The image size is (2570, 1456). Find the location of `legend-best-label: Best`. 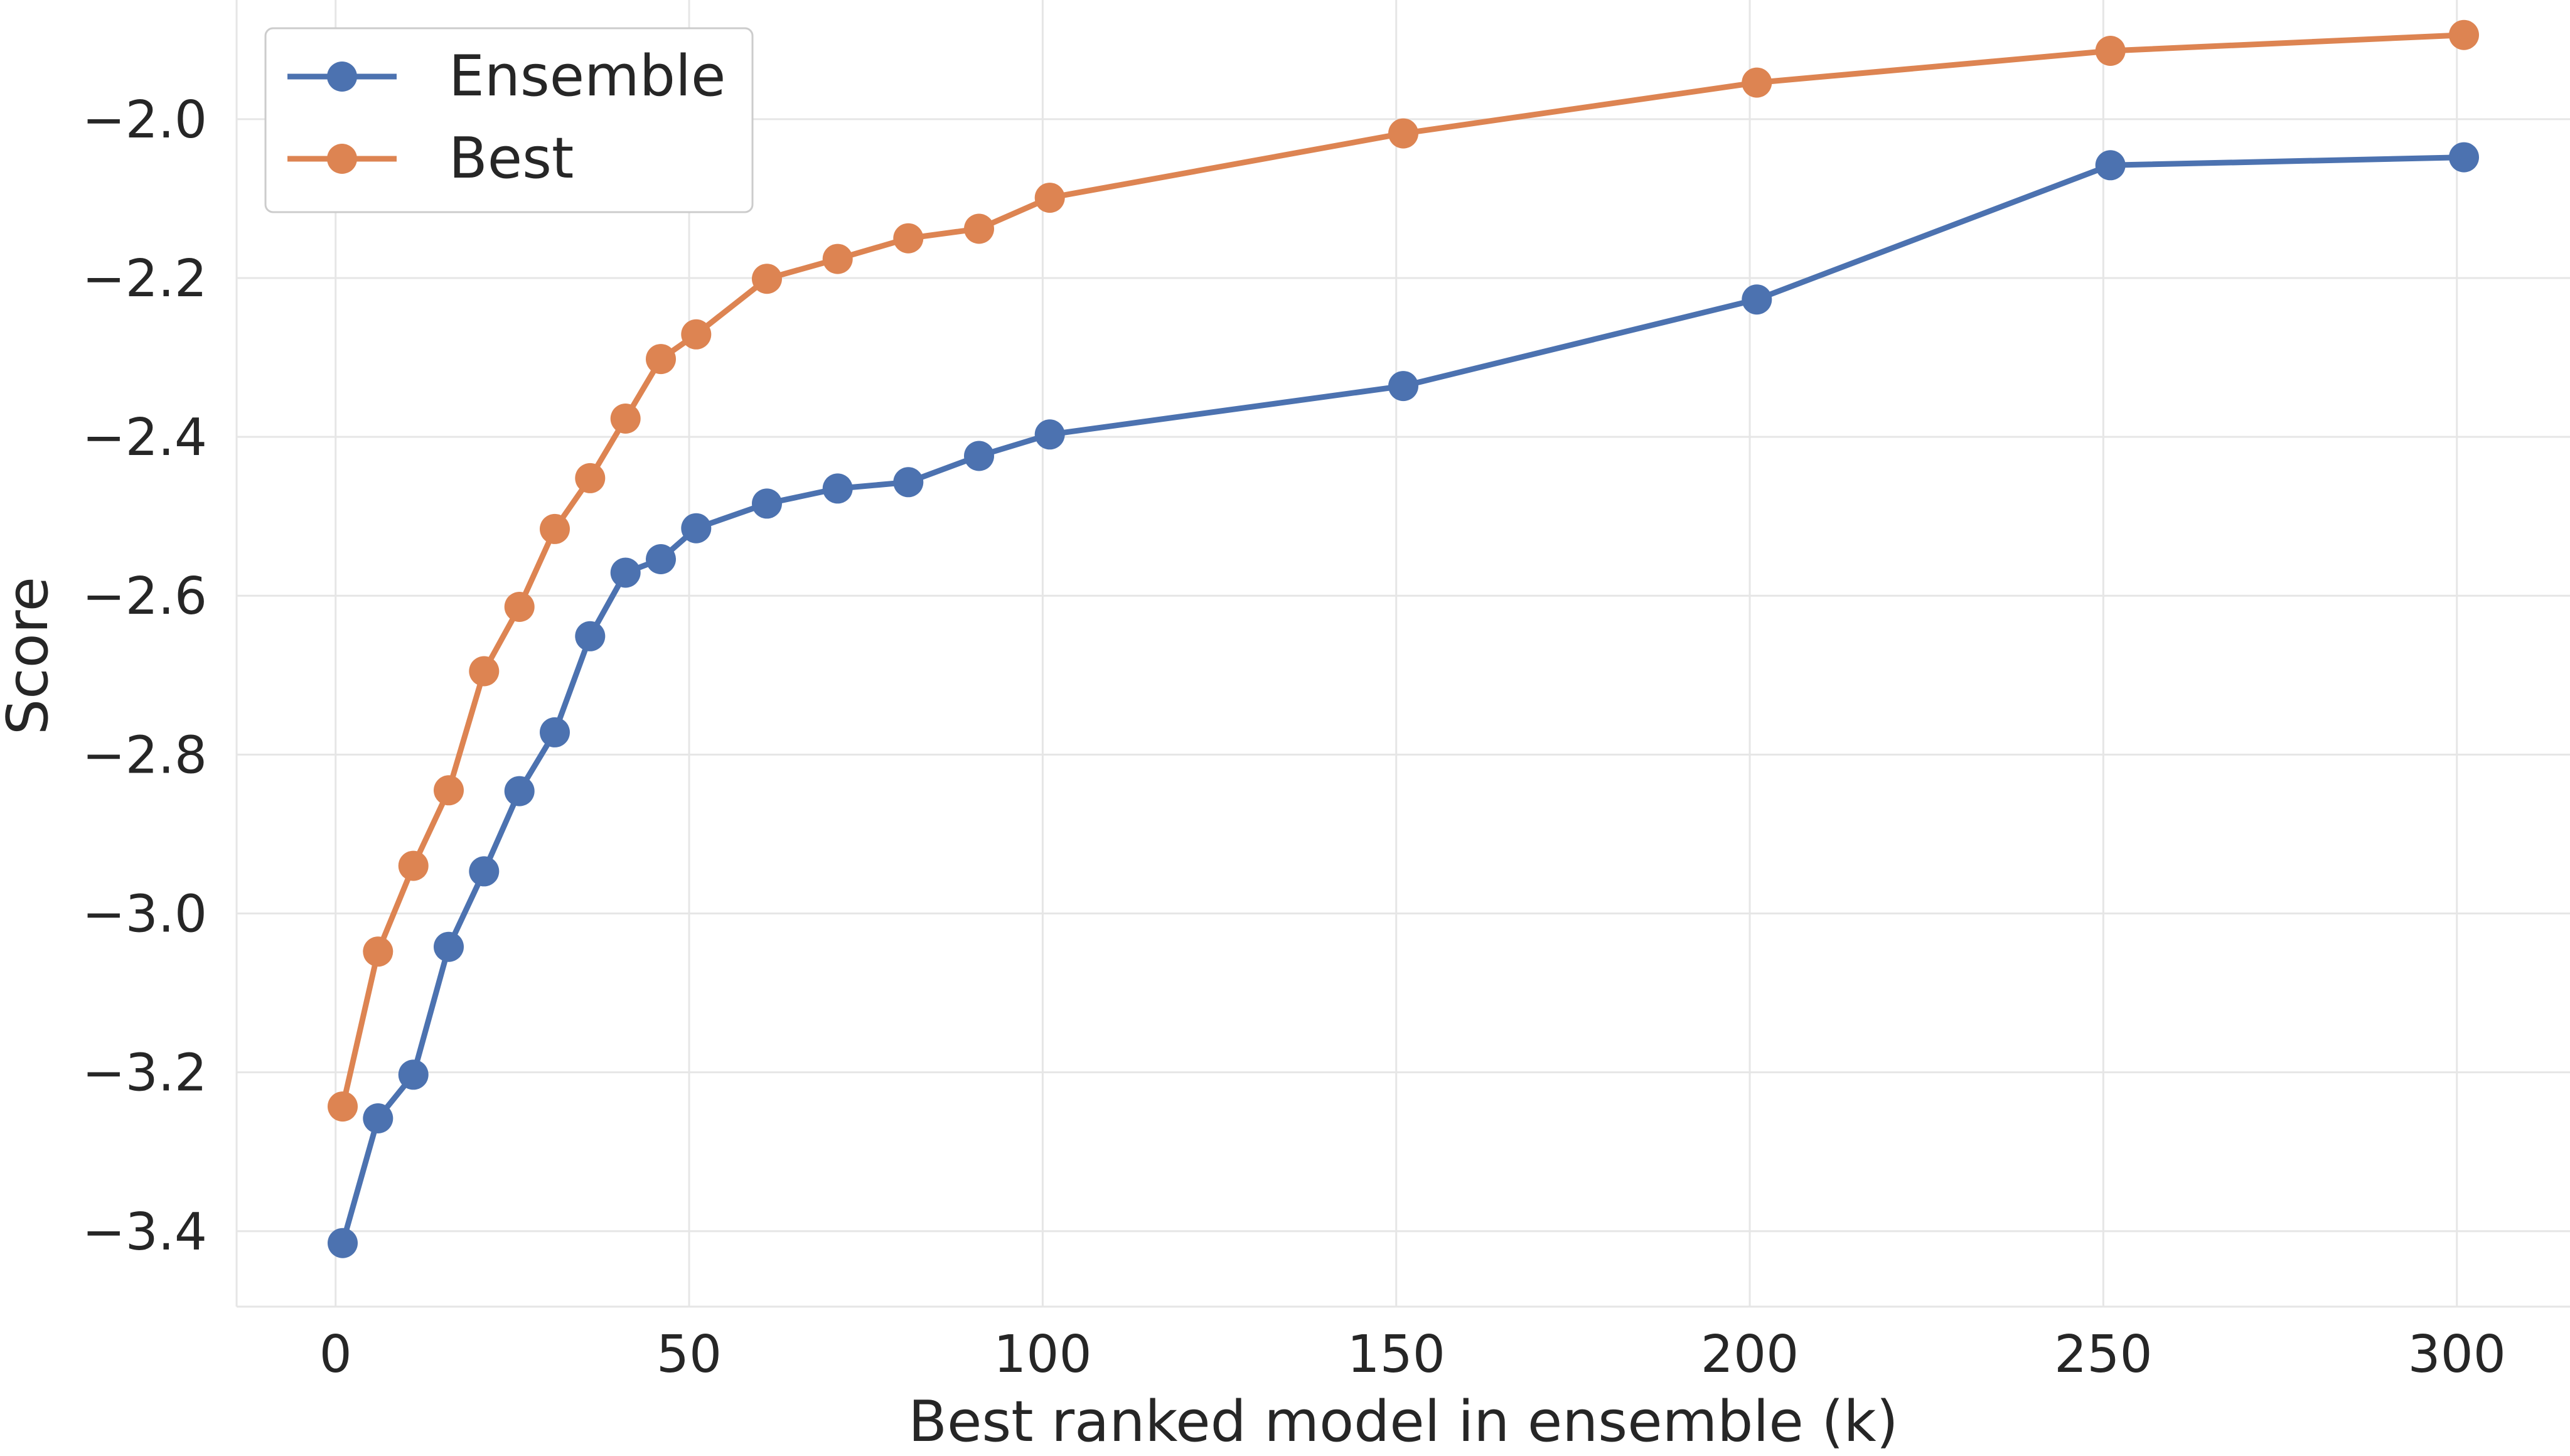

legend-best-label: Best is located at coordinates (511, 158).